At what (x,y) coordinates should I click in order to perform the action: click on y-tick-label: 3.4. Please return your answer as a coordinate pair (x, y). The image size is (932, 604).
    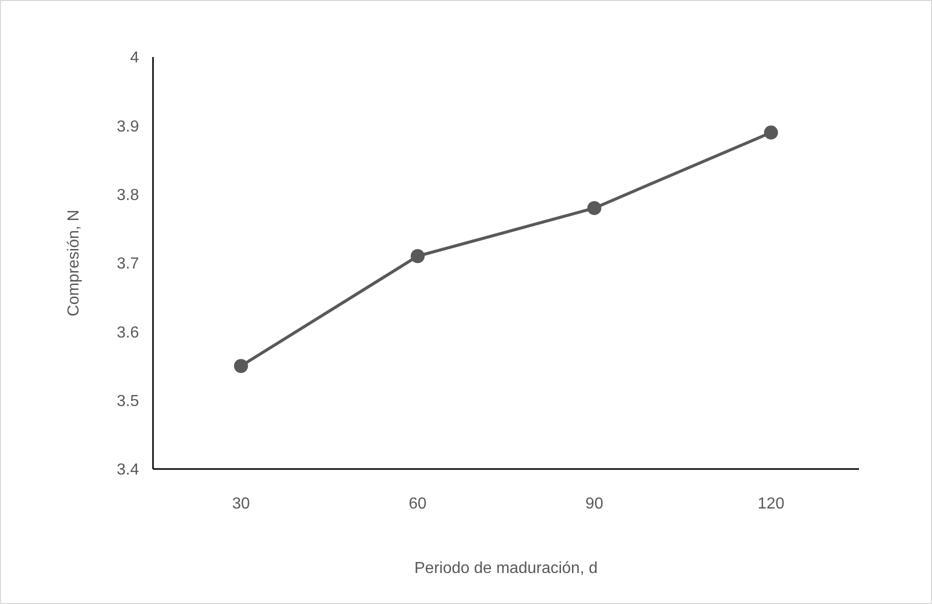
    Looking at the image, I should click on (128, 470).